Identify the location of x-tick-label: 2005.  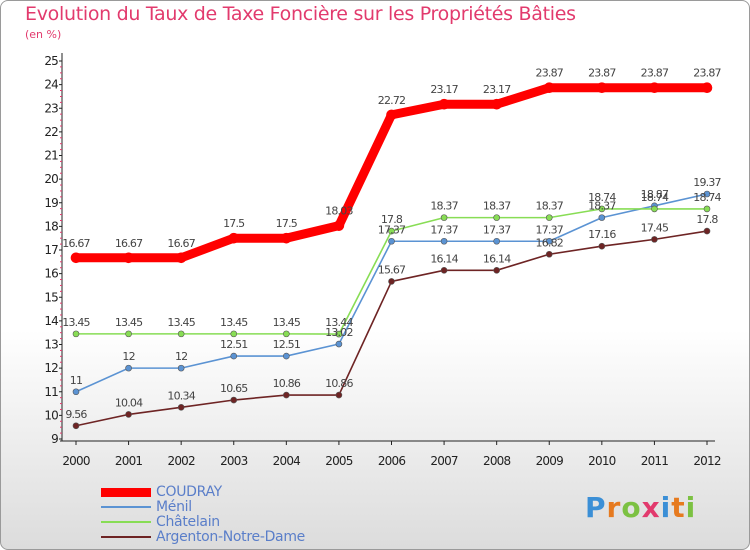
(339, 461).